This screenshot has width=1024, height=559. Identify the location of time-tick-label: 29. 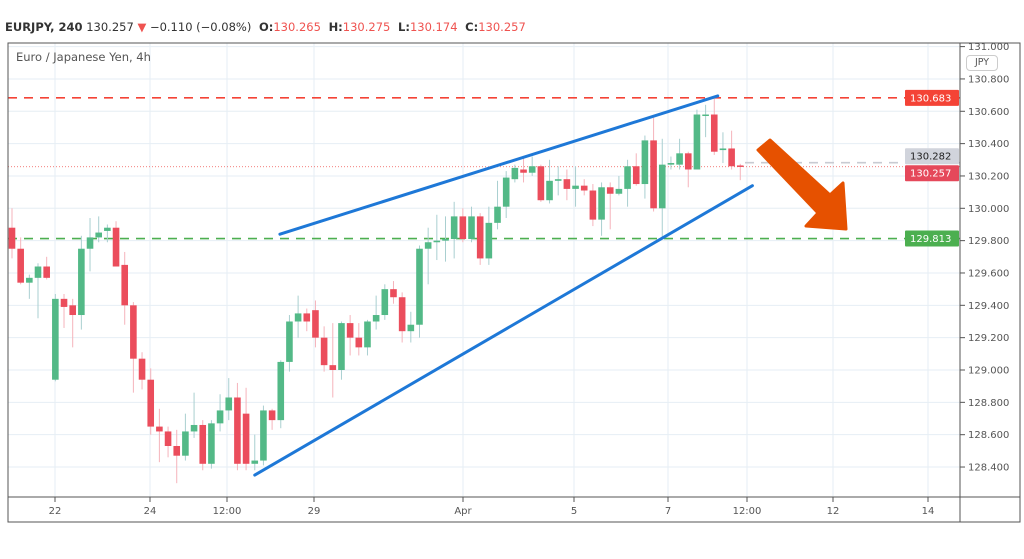
(314, 511).